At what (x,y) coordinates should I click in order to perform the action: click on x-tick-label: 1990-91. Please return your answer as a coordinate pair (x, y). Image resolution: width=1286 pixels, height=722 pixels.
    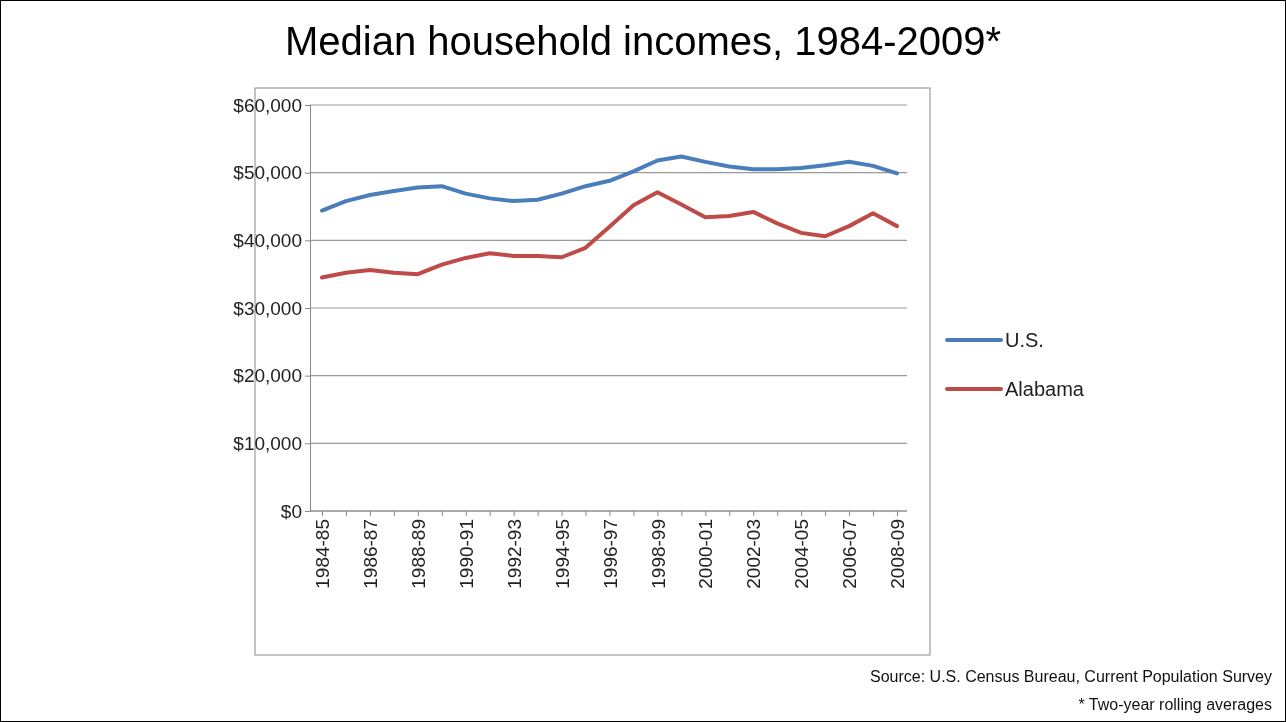
    Looking at the image, I should click on (466, 554).